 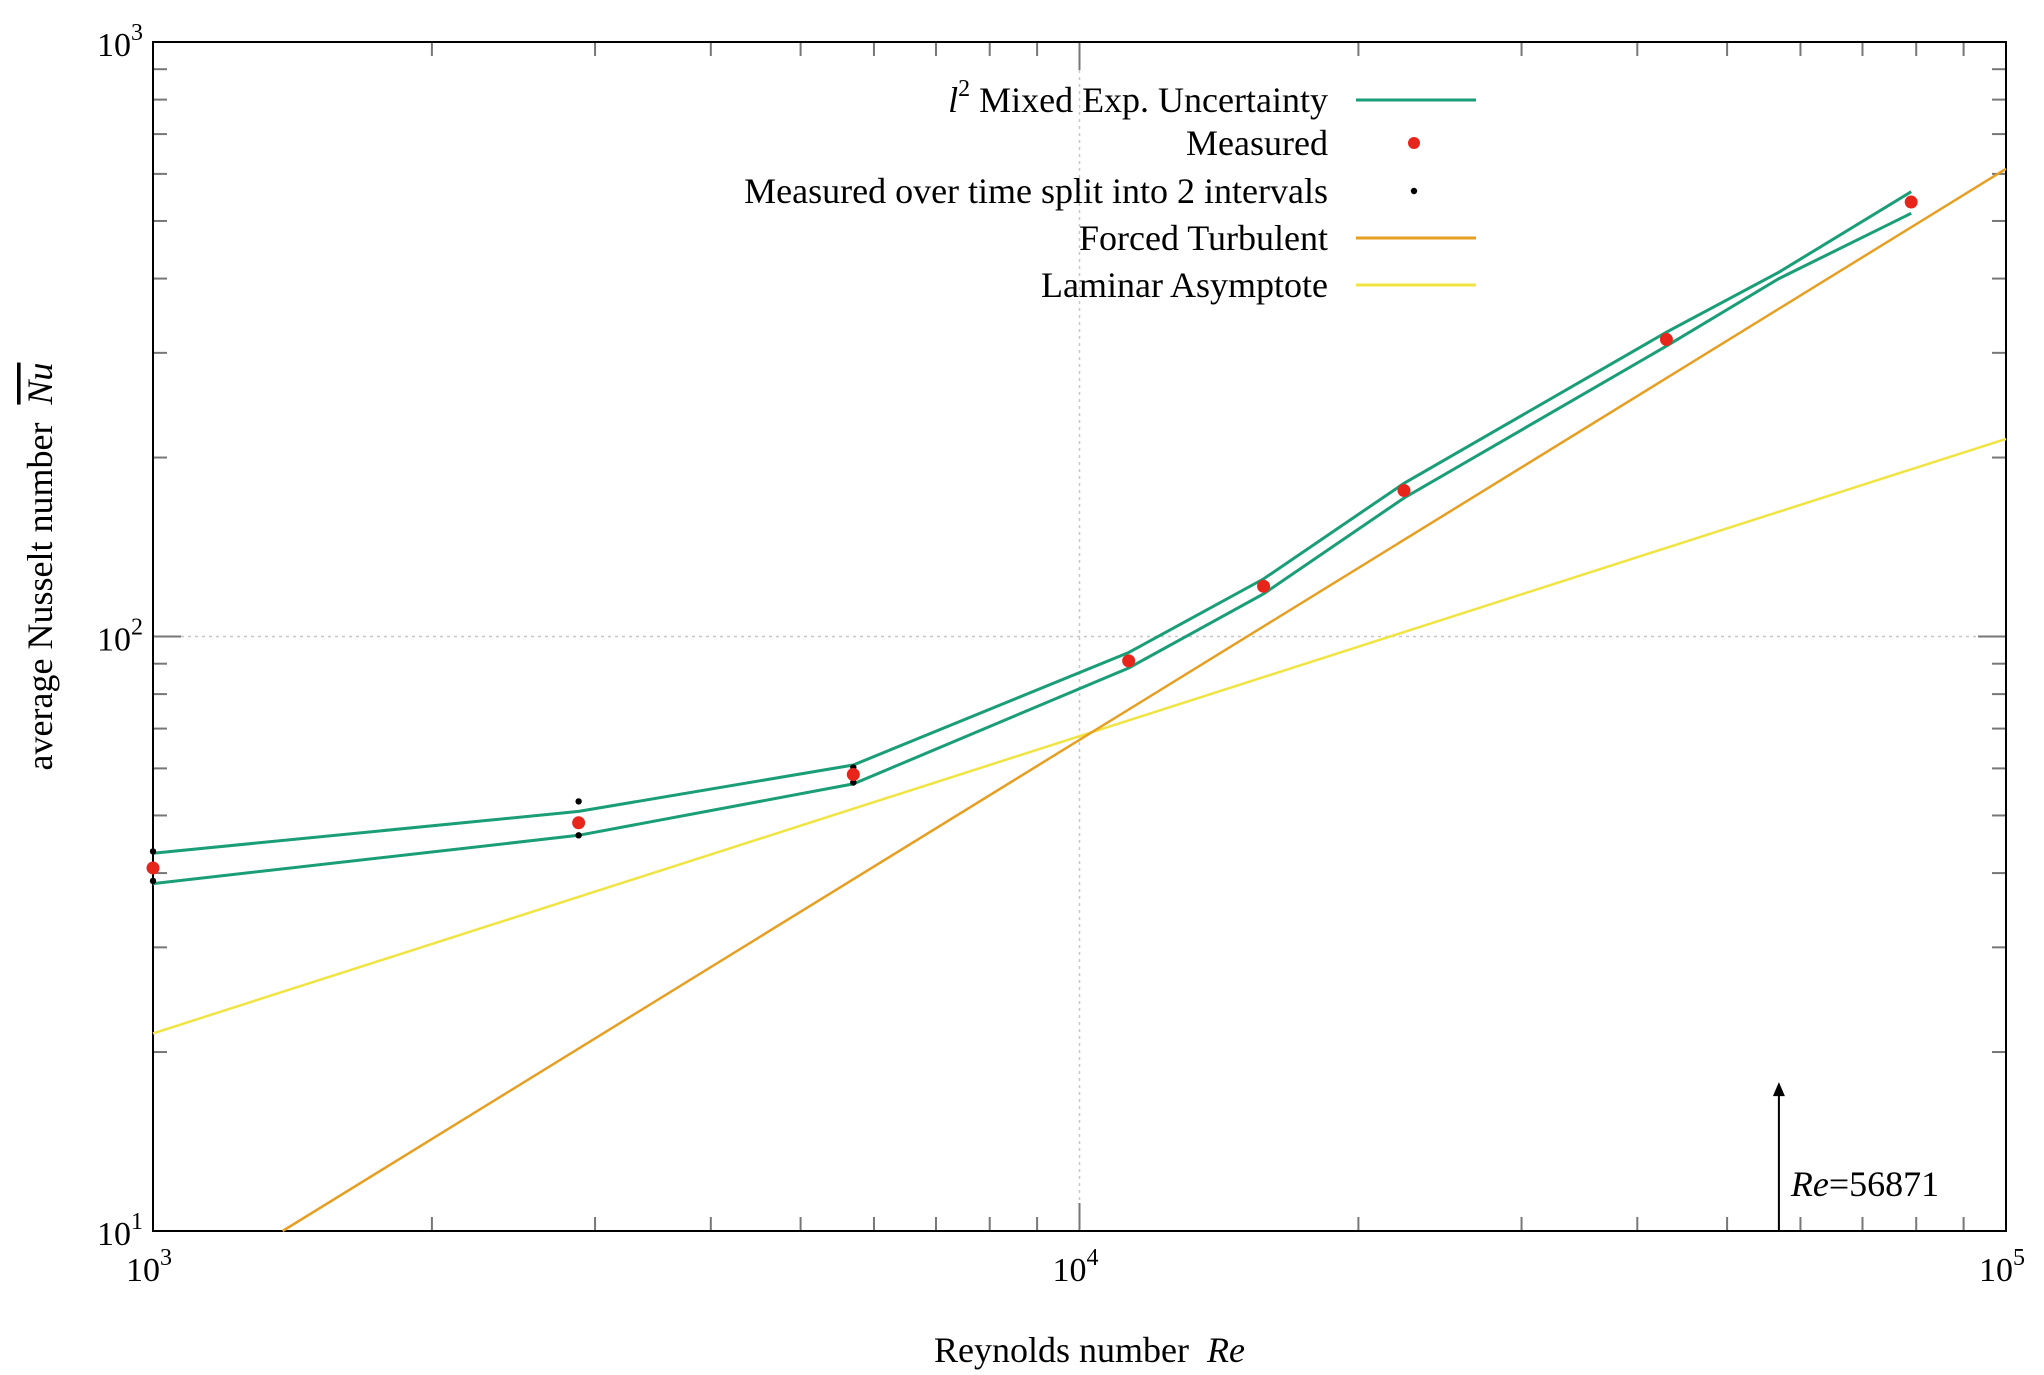 I want to click on y-tick-label: 10¹, so click(x=120, y=1231).